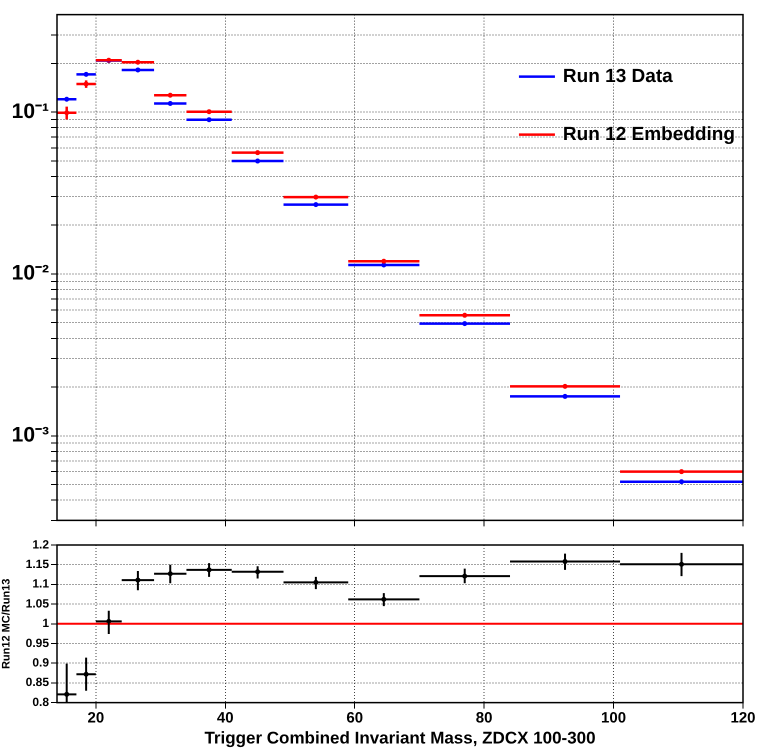  What do you see at coordinates (743, 718) in the screenshot?
I see `x-tick-label: 120` at bounding box center [743, 718].